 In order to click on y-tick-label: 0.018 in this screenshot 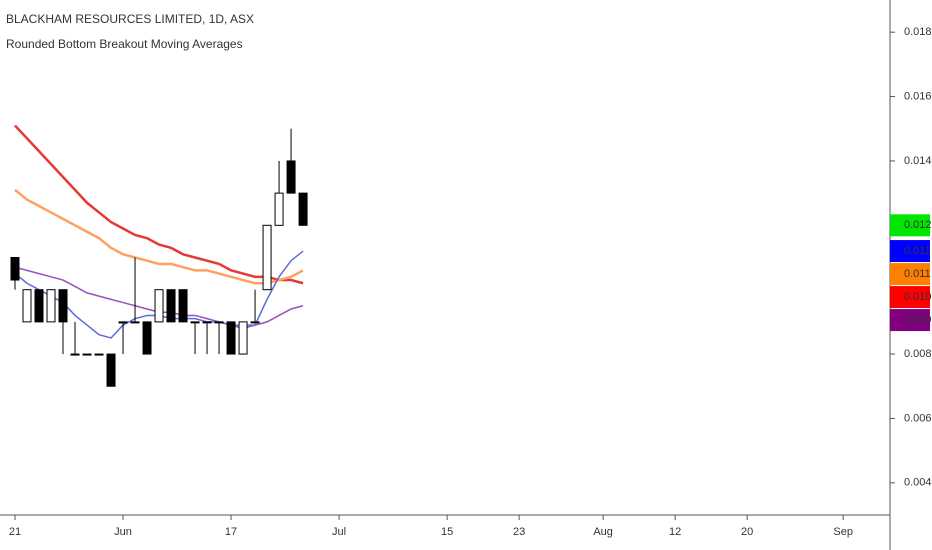, I will do `click(918, 32)`.